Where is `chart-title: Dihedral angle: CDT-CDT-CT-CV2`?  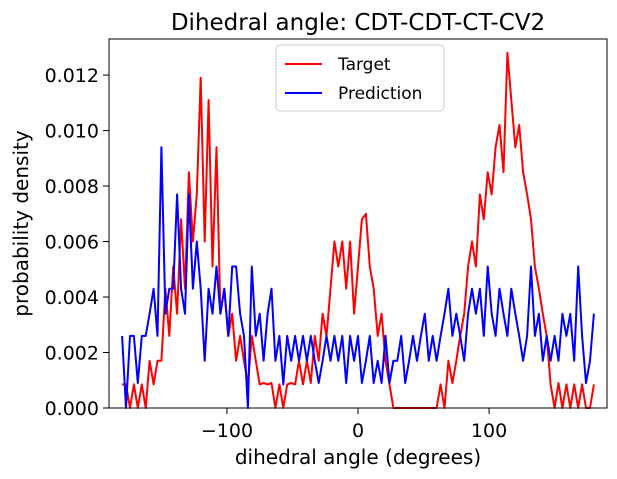 chart-title: Dihedral angle: CDT-CDT-CT-CV2 is located at coordinates (358, 23).